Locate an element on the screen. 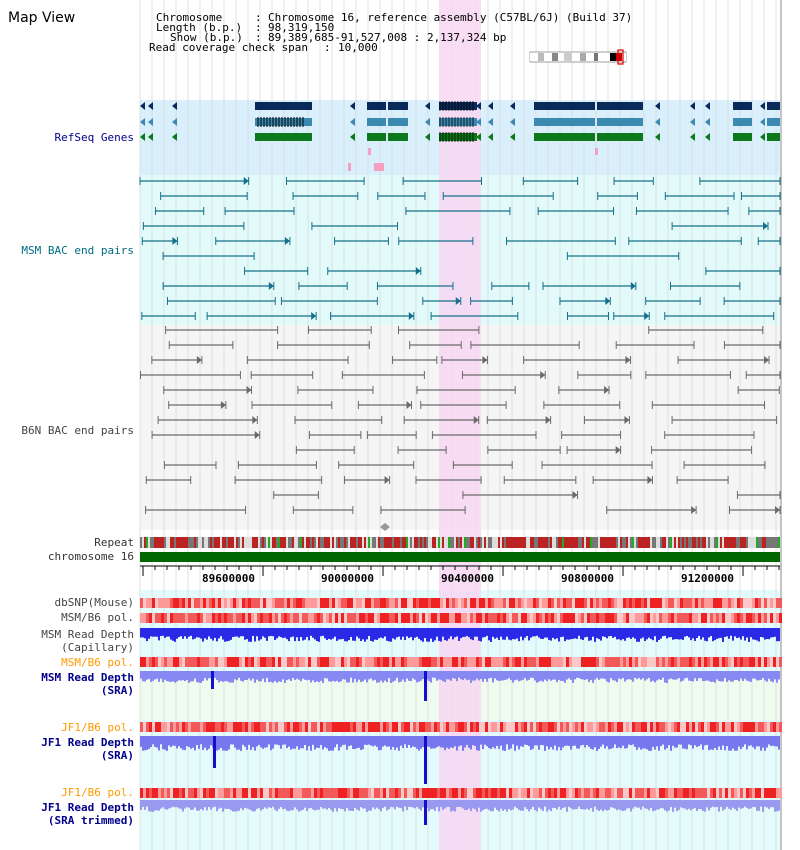  track-label-jf1-b6-pol: JF1/B6 pol. is located at coordinates (97, 727).